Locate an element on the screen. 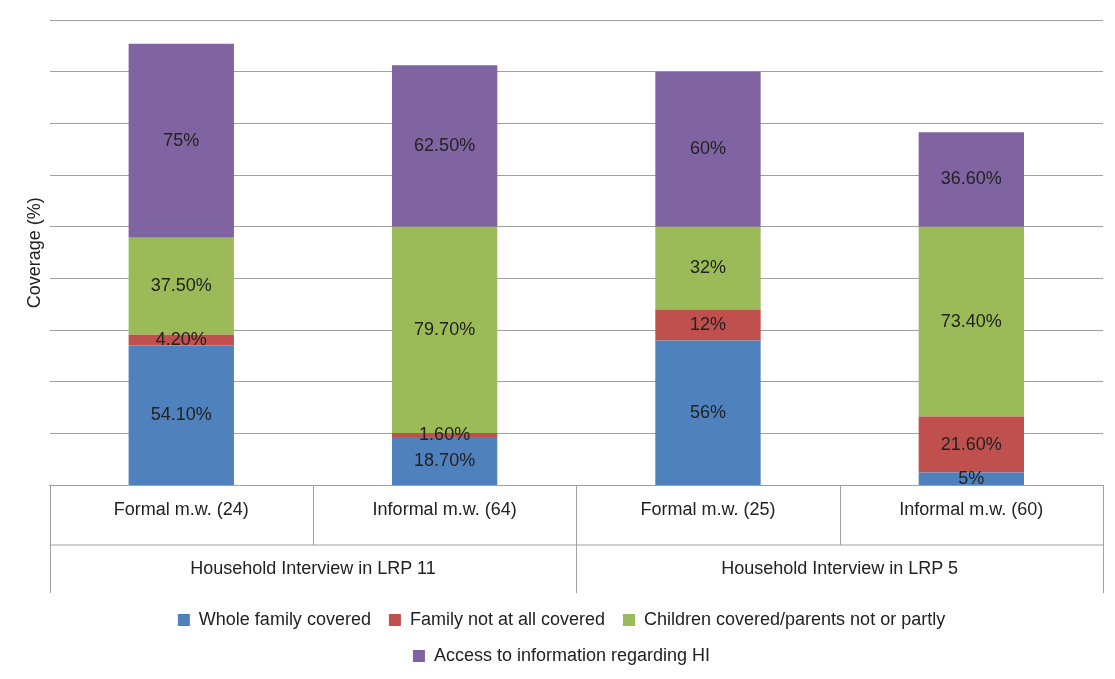 The width and height of the screenshot is (1115, 679). legend-label: Family not at all covered is located at coordinates (507, 618).